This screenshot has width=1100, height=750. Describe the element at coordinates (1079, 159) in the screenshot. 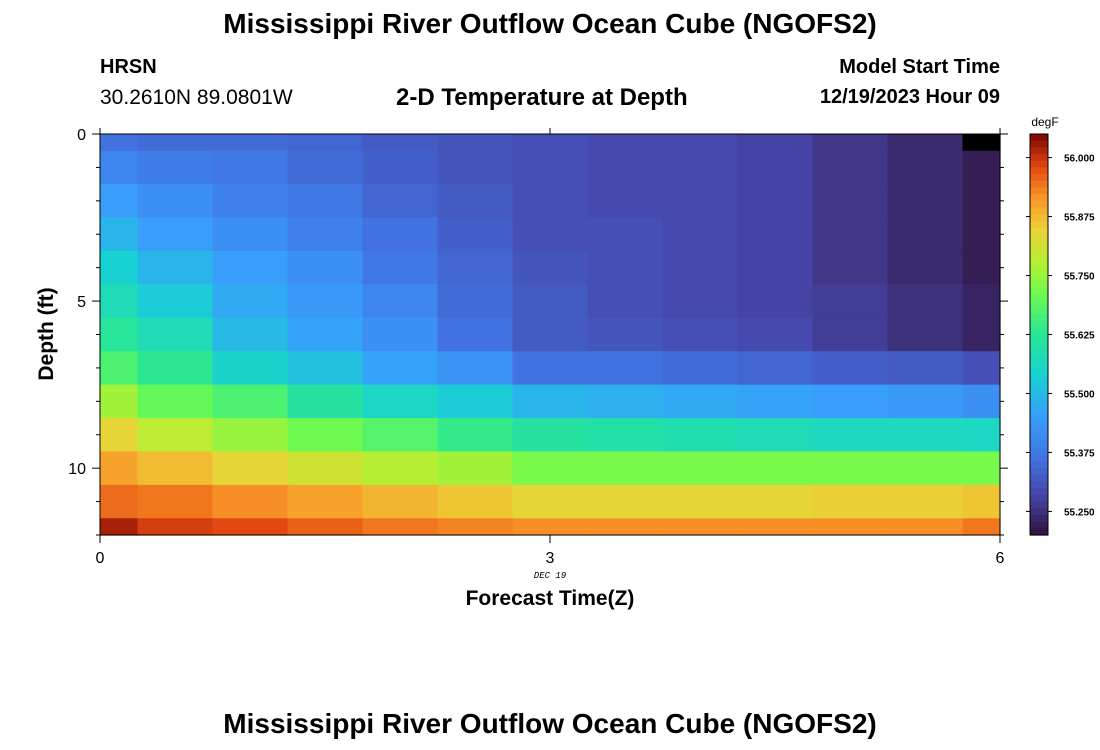

I see `colorbar-tick-label: 56.000` at that location.